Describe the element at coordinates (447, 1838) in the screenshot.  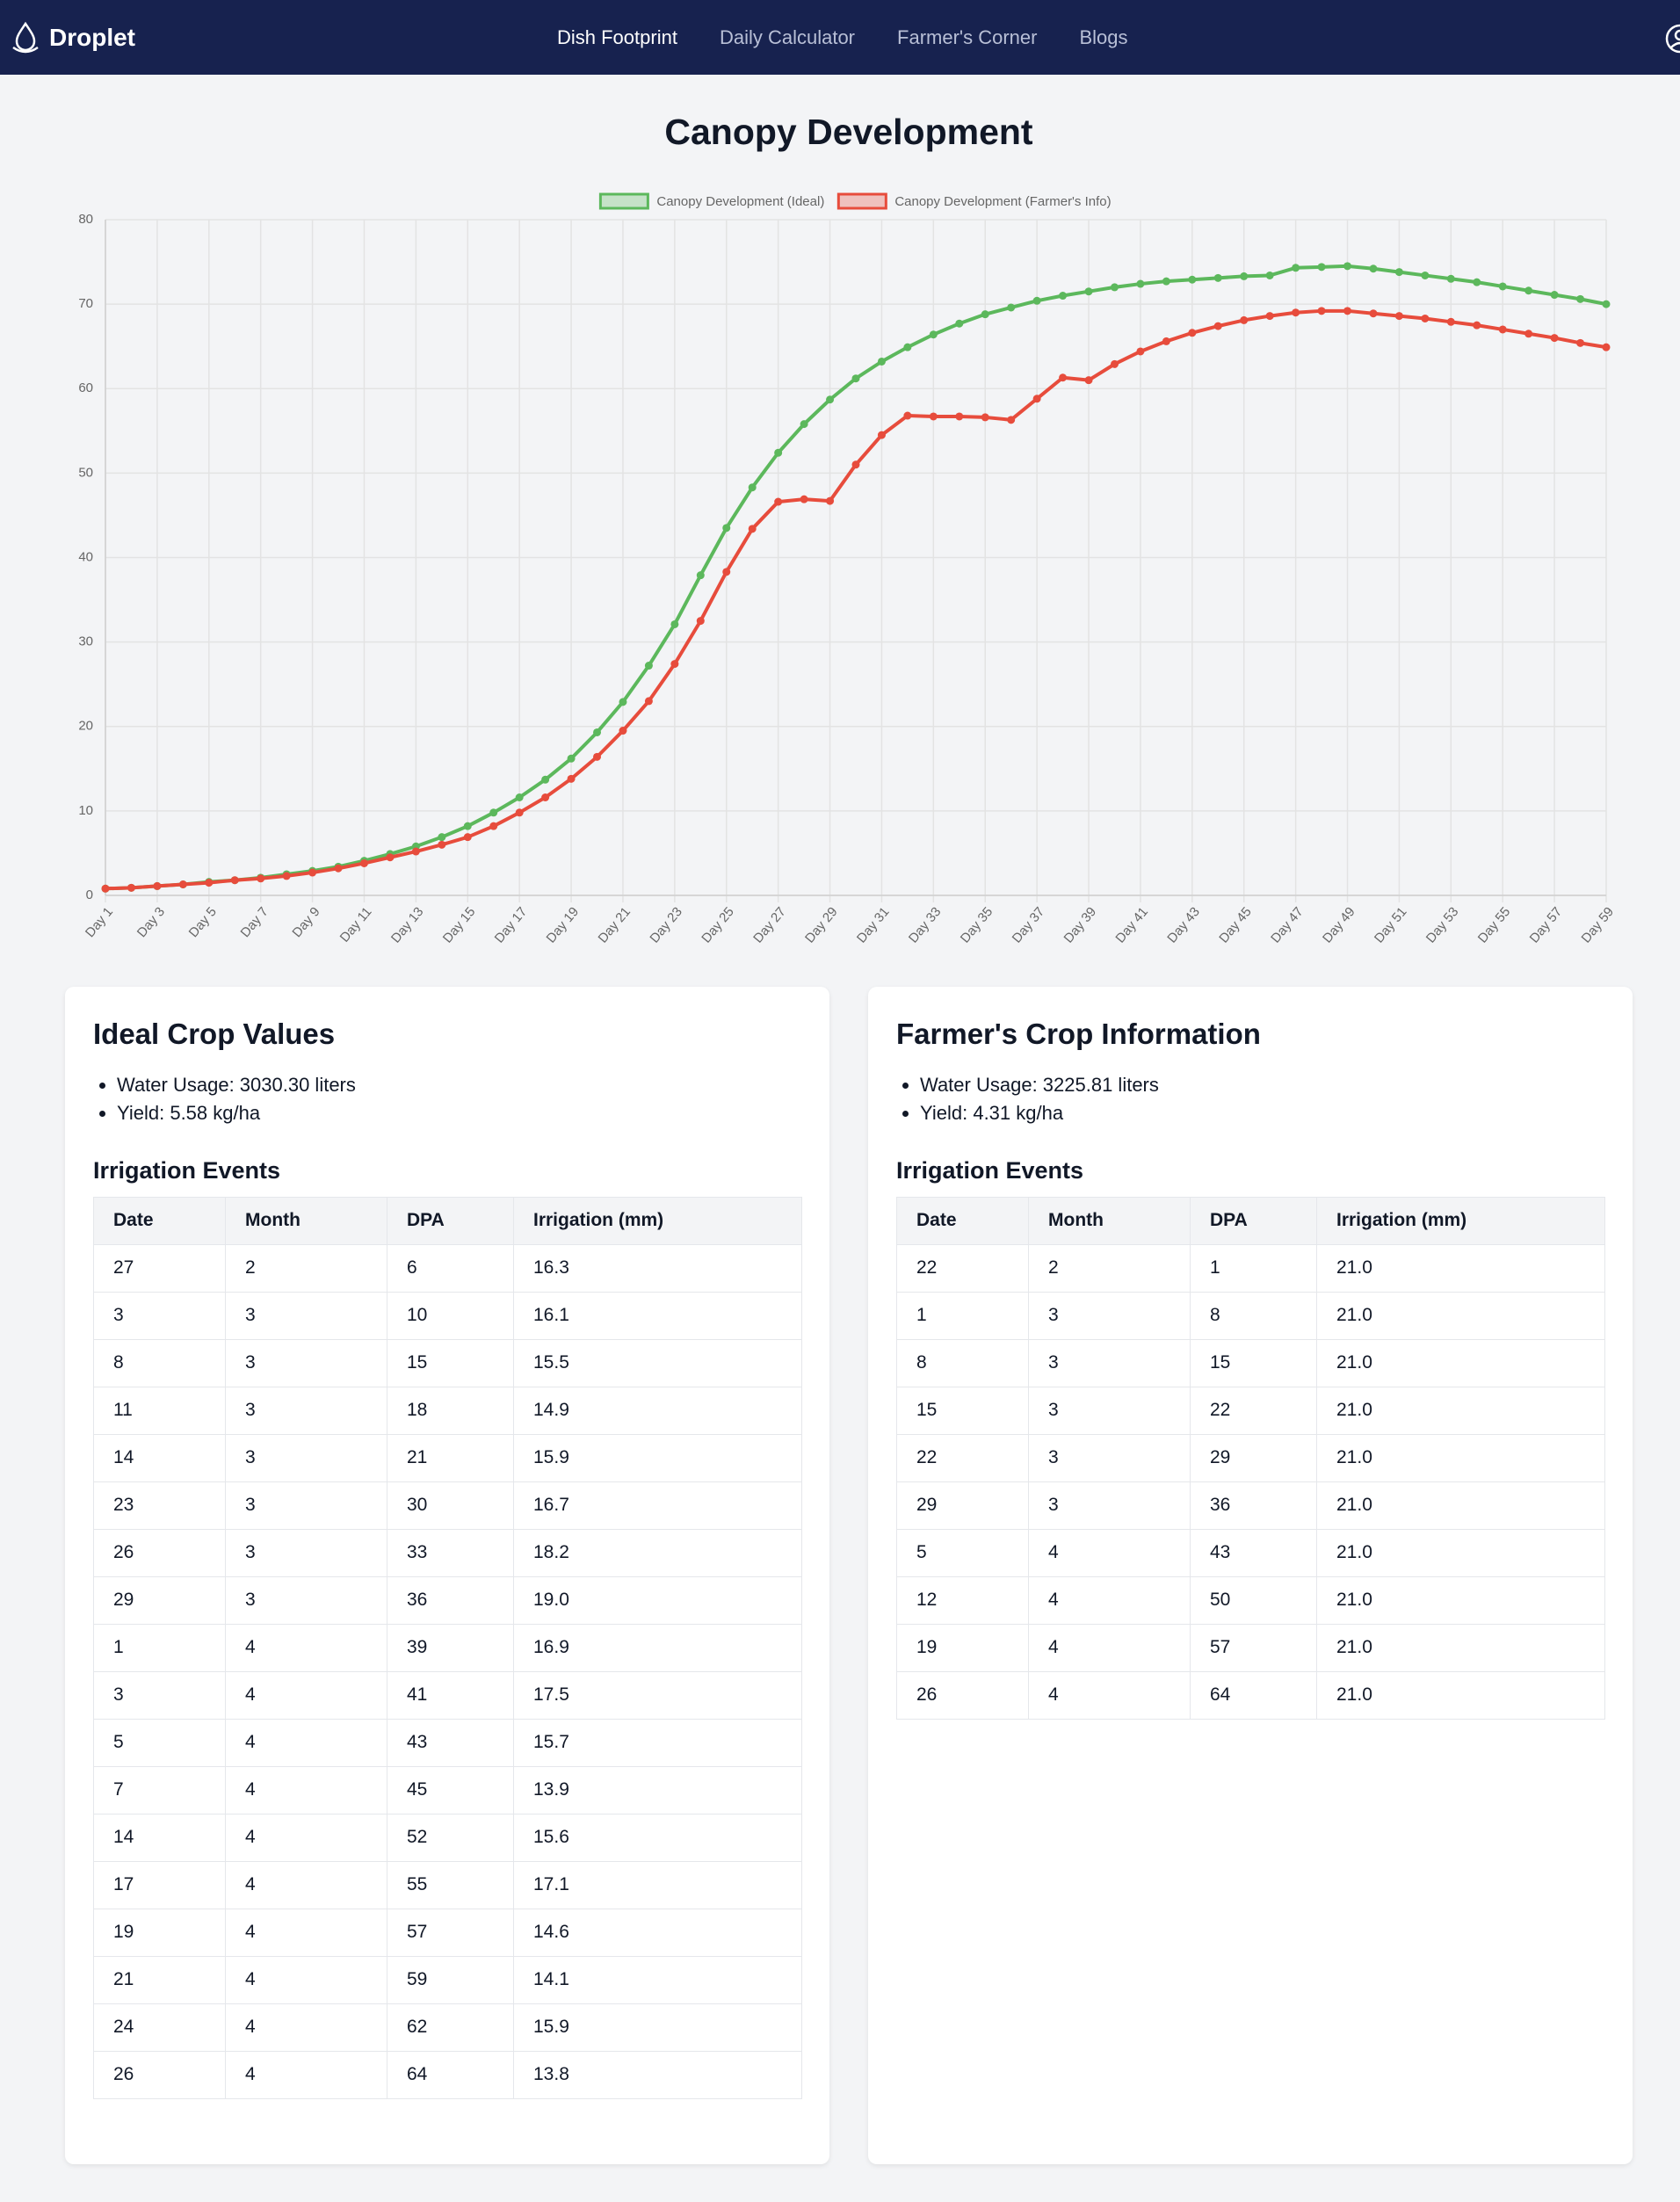
I see `table-row: 14 4 52 15.6` at that location.